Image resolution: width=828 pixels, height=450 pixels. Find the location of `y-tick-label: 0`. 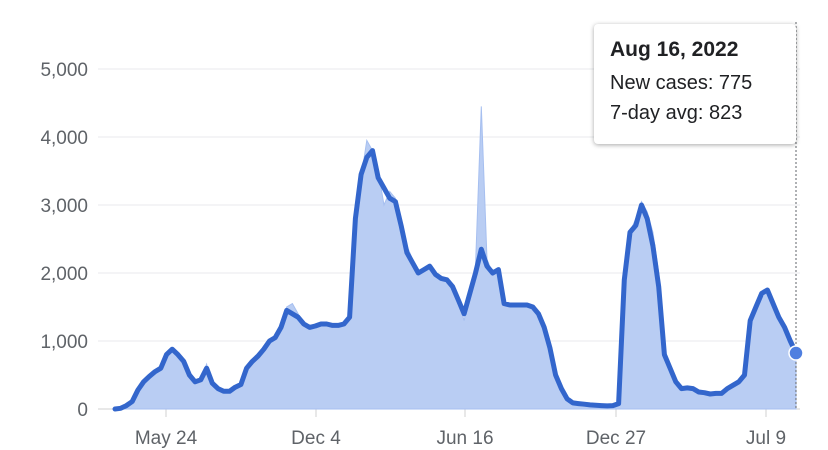

y-tick-label: 0 is located at coordinates (82, 410).